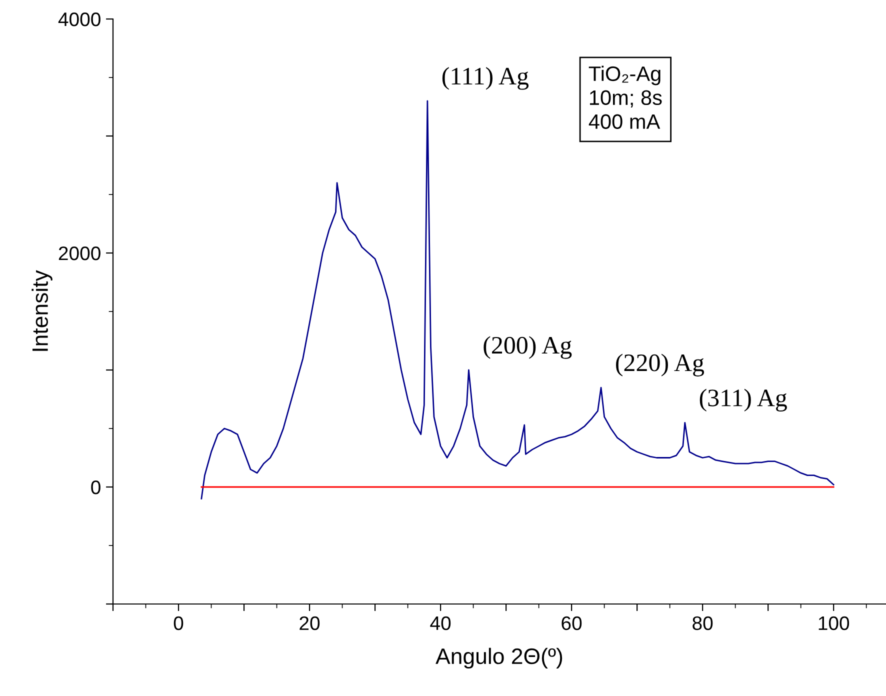  What do you see at coordinates (485, 78) in the screenshot?
I see `annotation: (111) Ag` at bounding box center [485, 78].